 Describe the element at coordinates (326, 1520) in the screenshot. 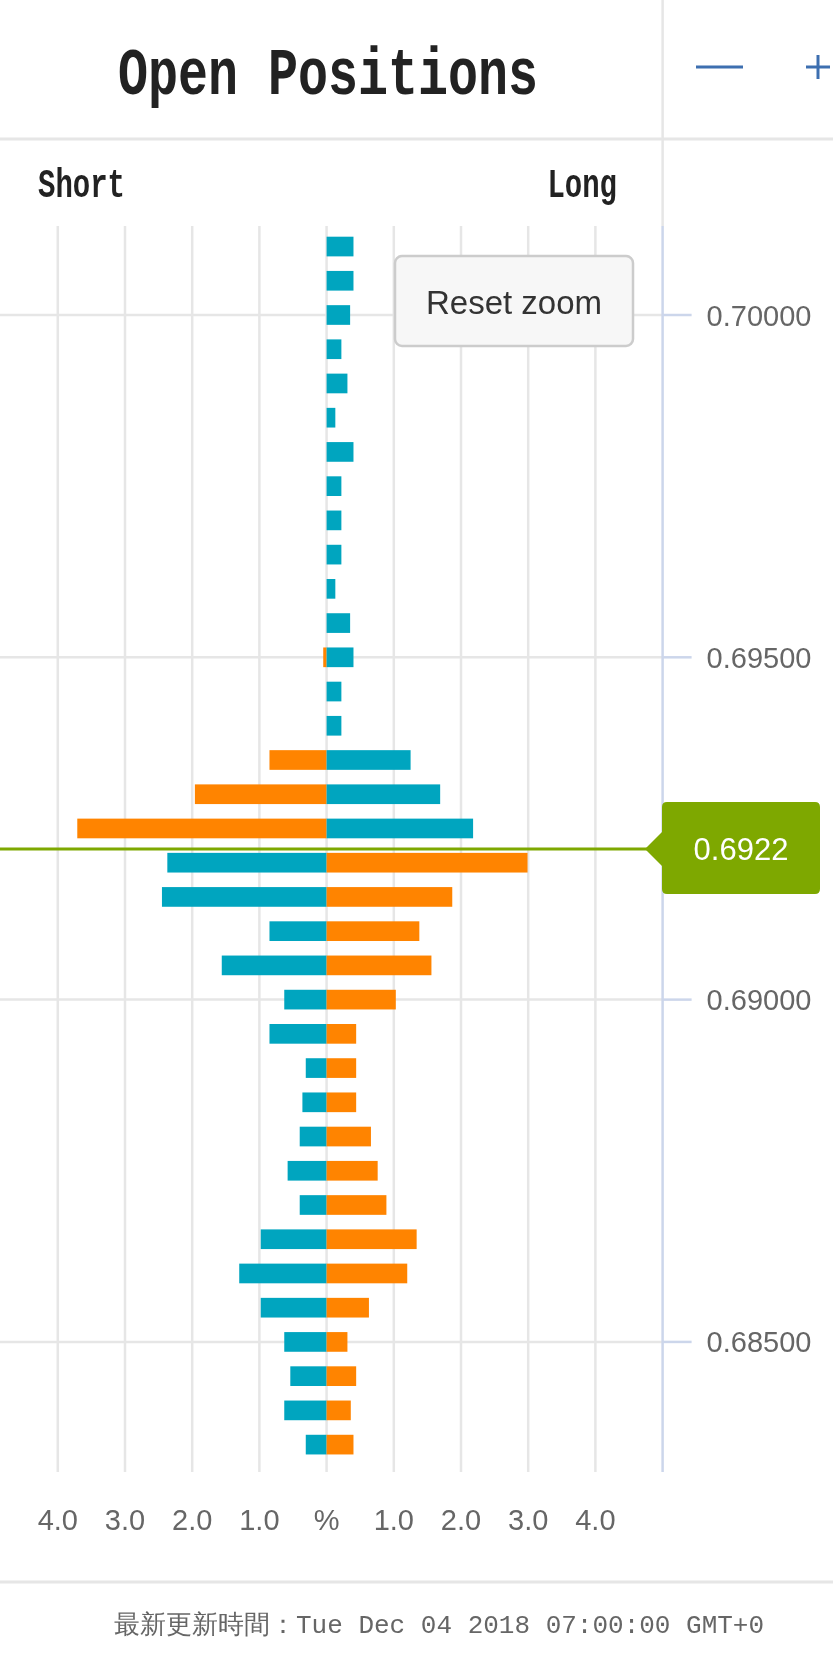

I see `x-tick-label: %` at that location.